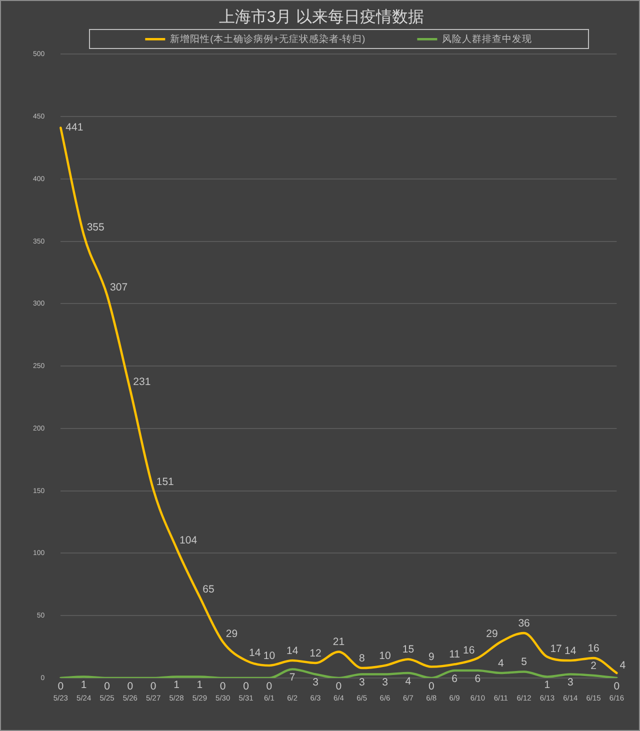 This screenshot has height=731, width=640. I want to click on data-label: 355, so click(95, 227).